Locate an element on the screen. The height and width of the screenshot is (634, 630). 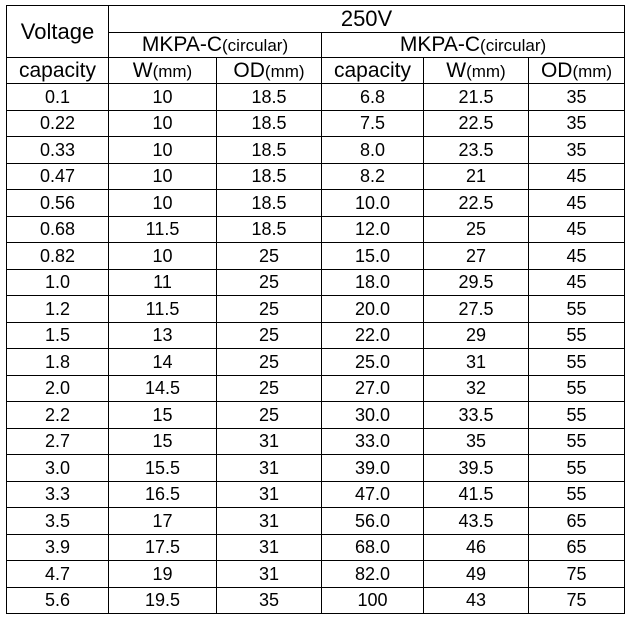
table-cell: 3.5 is located at coordinates (57, 521).